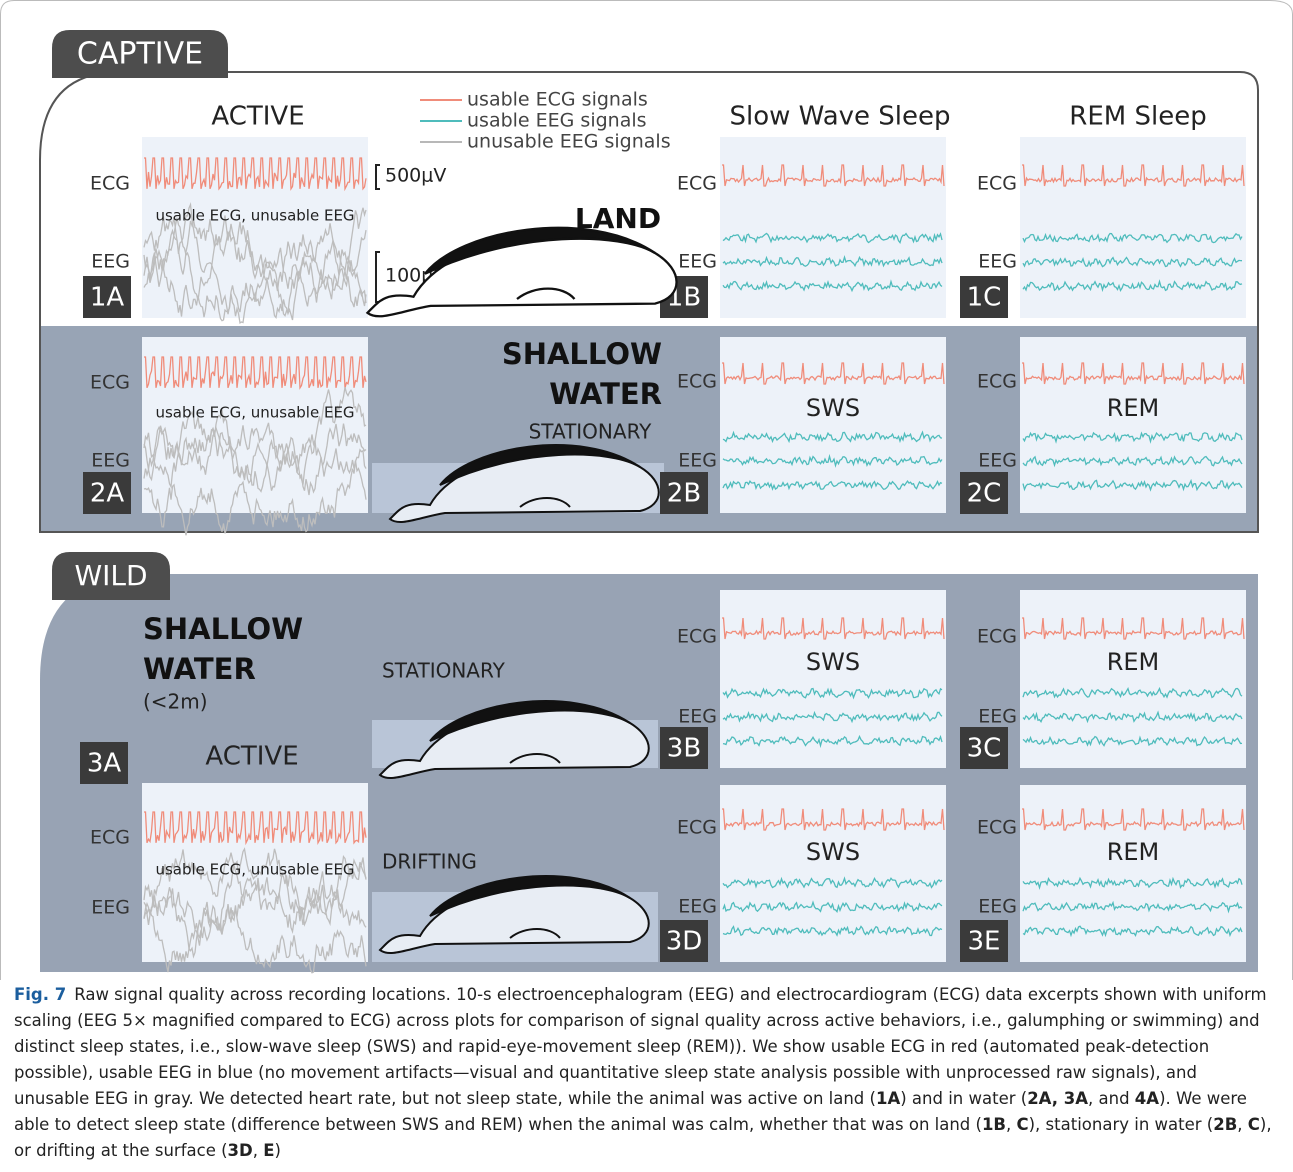 The width and height of the screenshot is (1293, 1172). Describe the element at coordinates (839, 117) in the screenshot. I see `column-title: Slow Wave Sleep` at that location.